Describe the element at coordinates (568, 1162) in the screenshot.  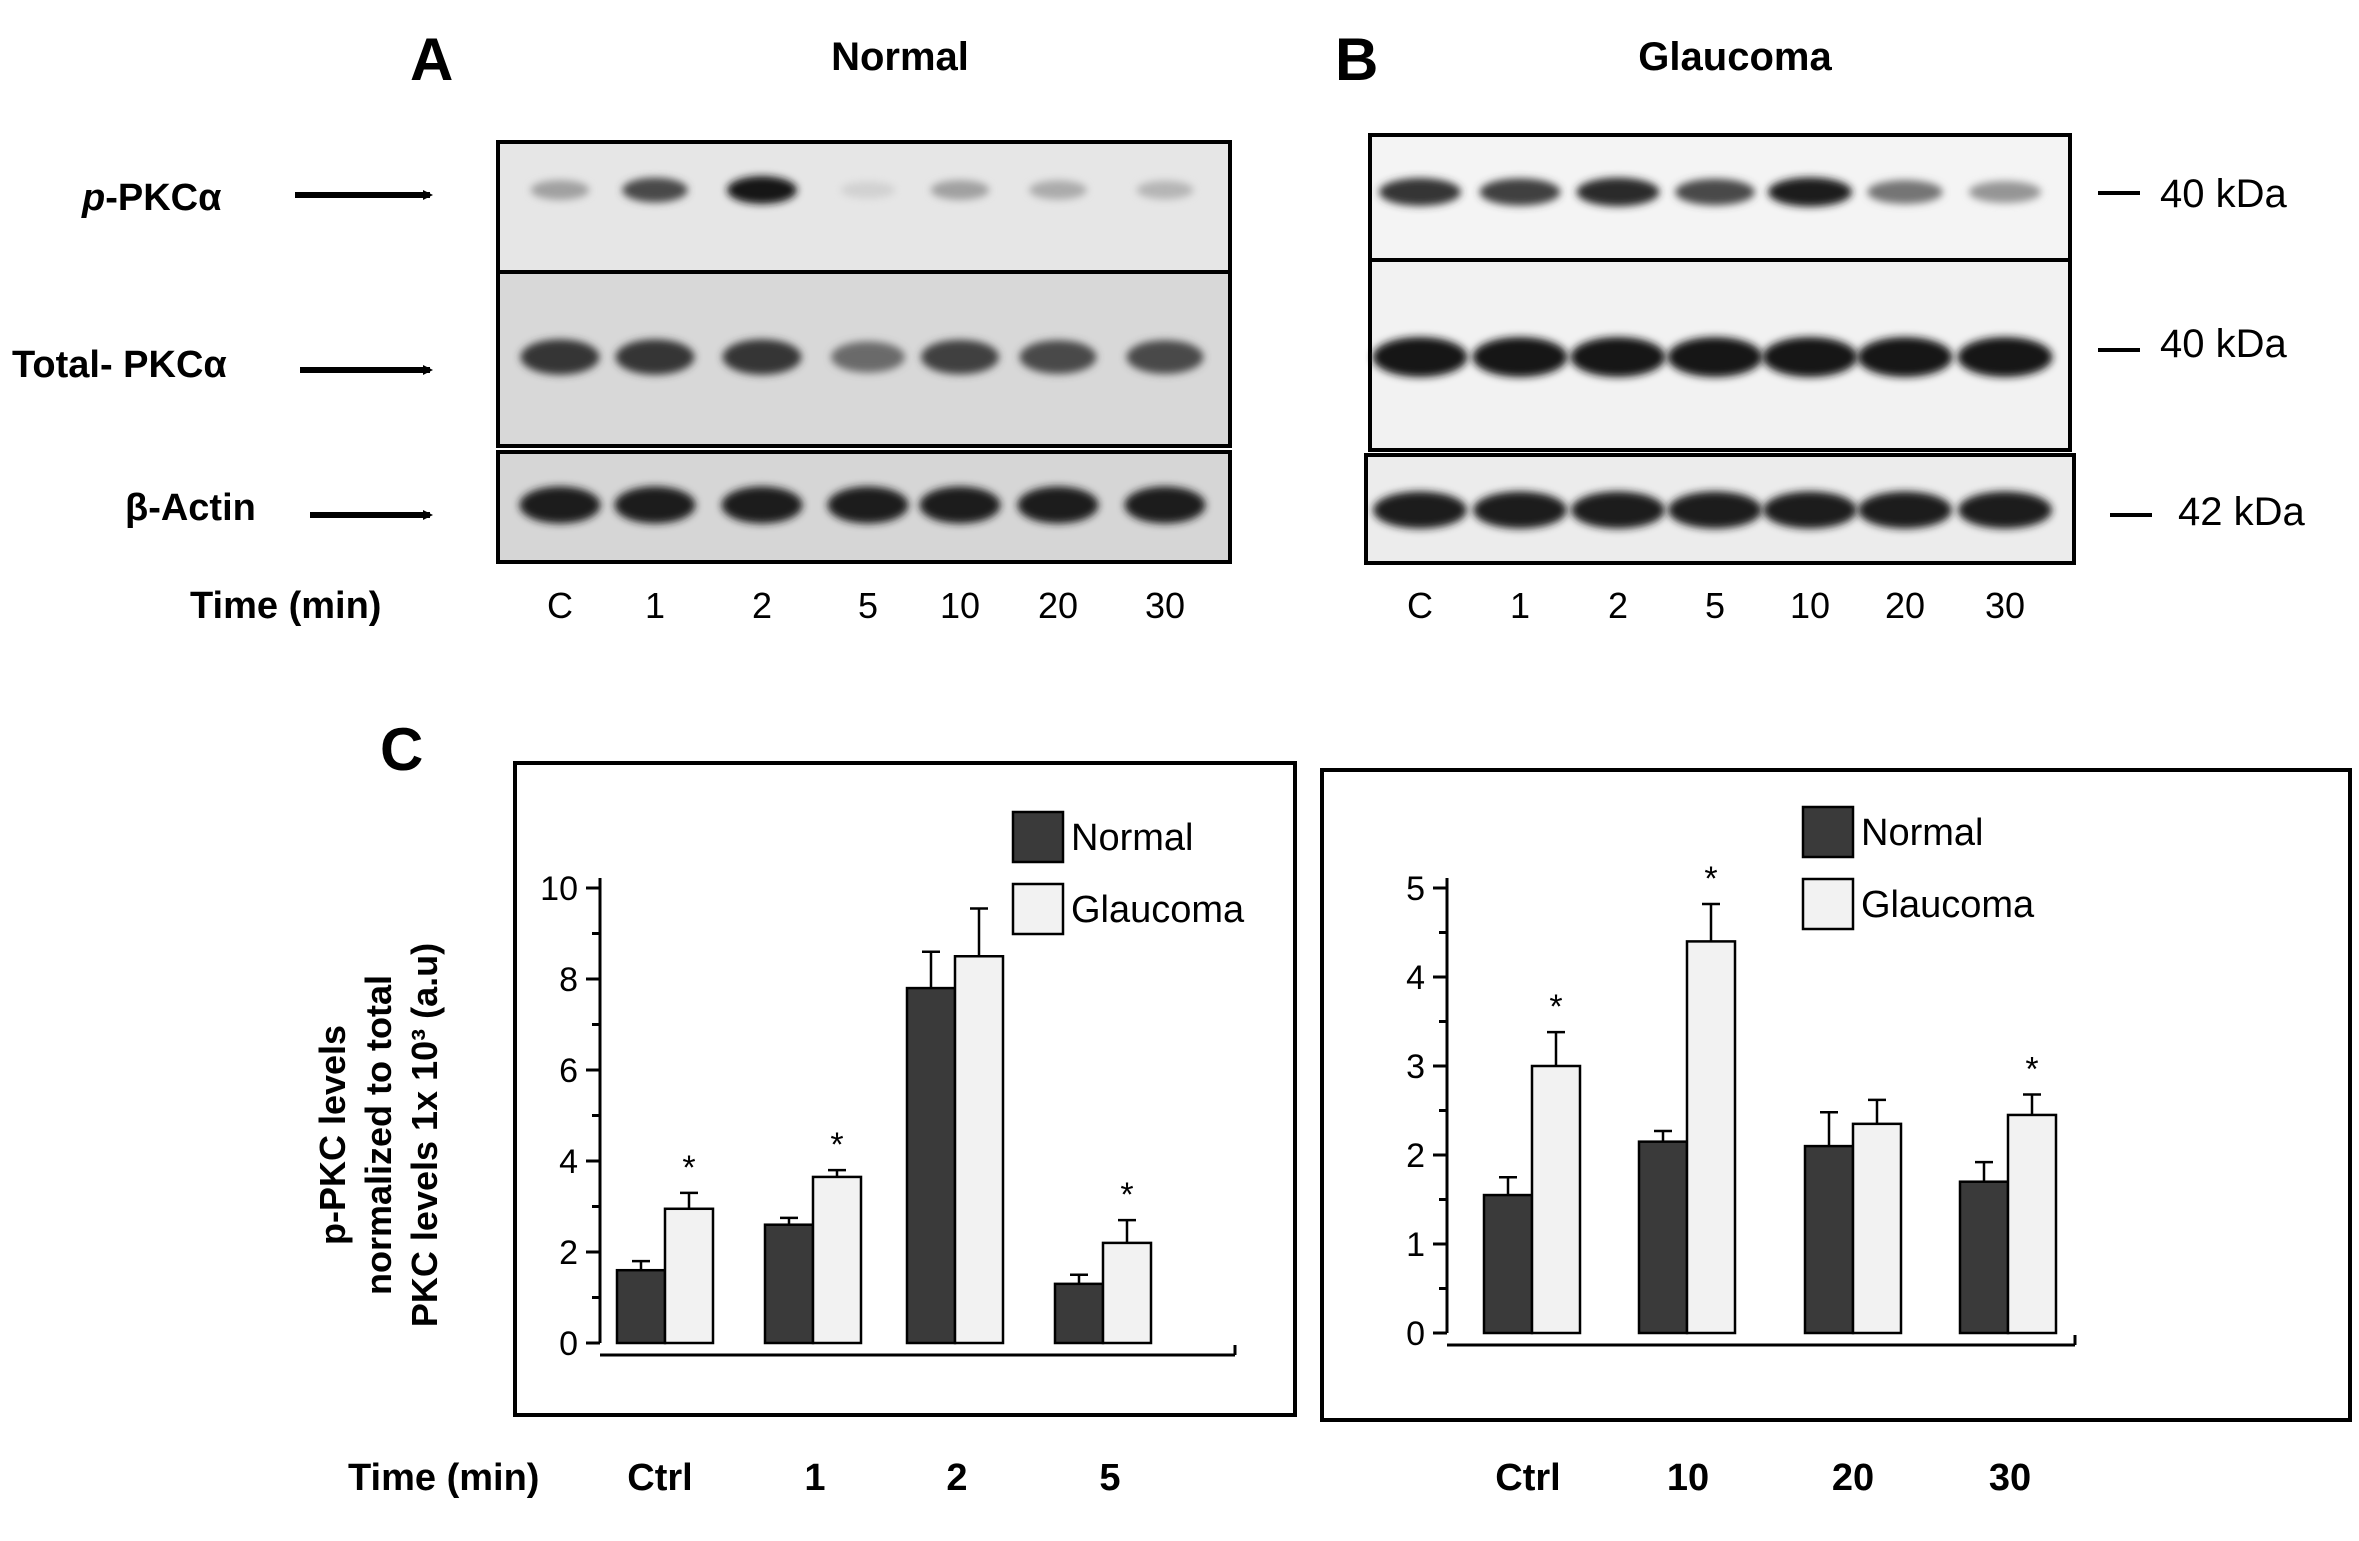
I see `left-y-tick-label-2: 4` at that location.